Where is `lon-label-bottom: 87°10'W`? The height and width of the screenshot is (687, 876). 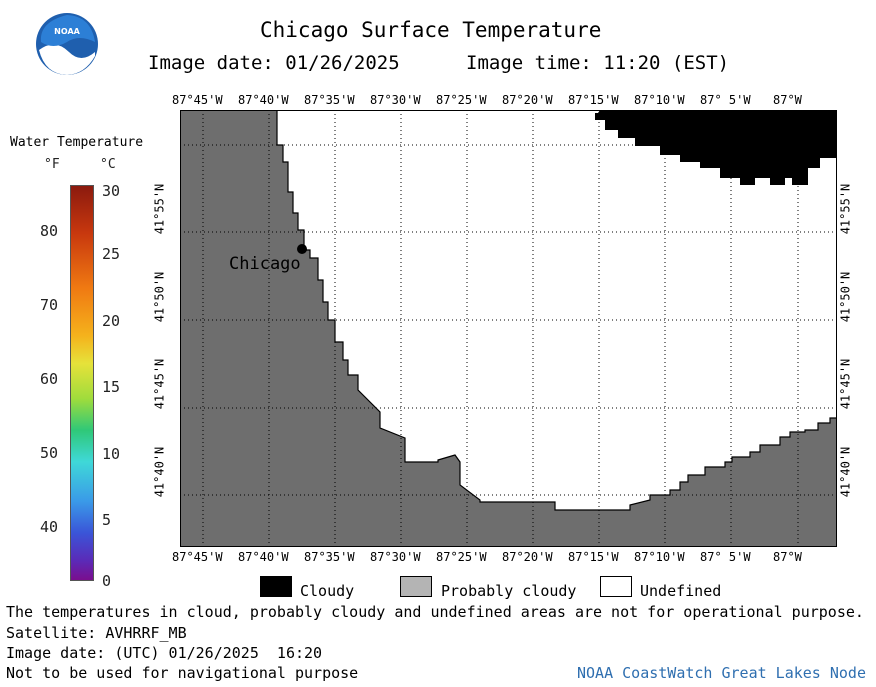 lon-label-bottom: 87°10'W is located at coordinates (659, 557).